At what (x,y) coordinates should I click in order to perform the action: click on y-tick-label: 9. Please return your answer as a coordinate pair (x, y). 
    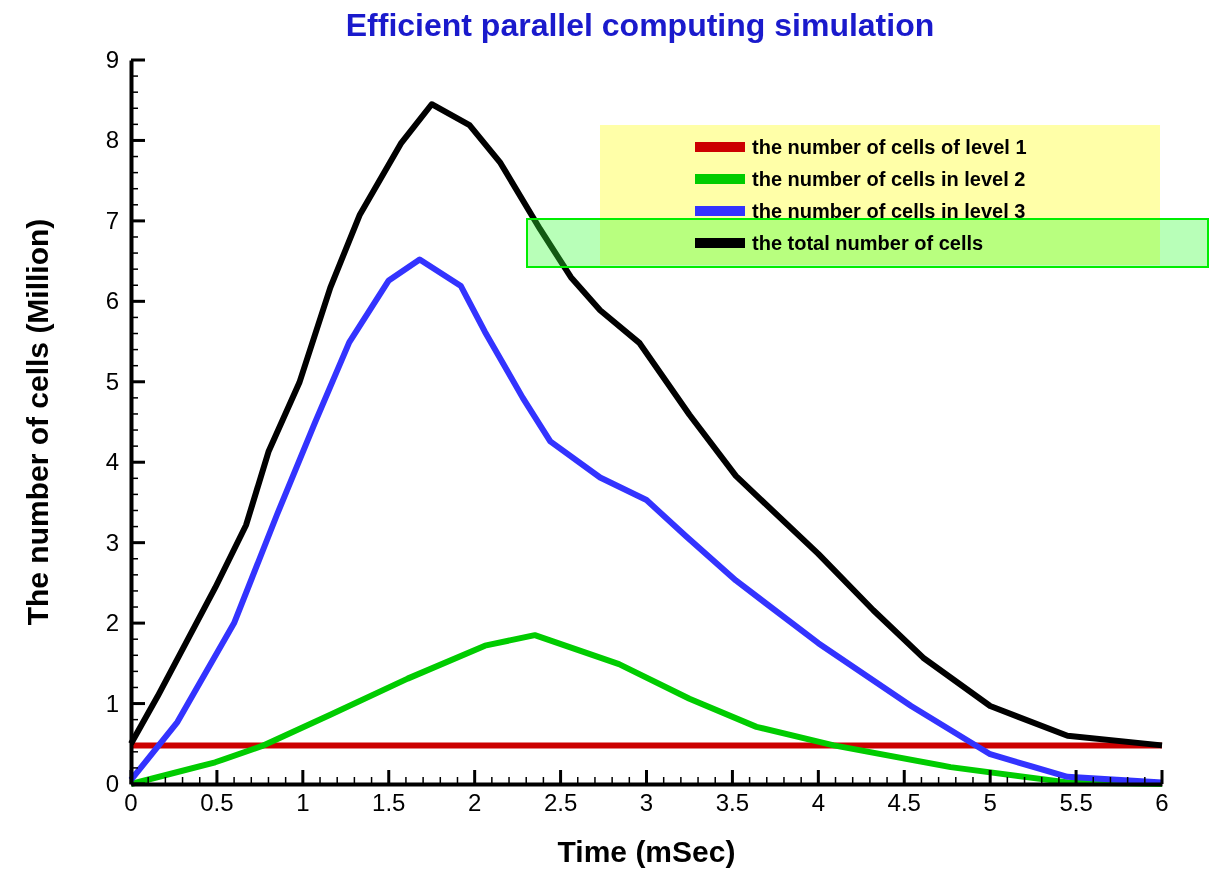
    Looking at the image, I should click on (112, 59).